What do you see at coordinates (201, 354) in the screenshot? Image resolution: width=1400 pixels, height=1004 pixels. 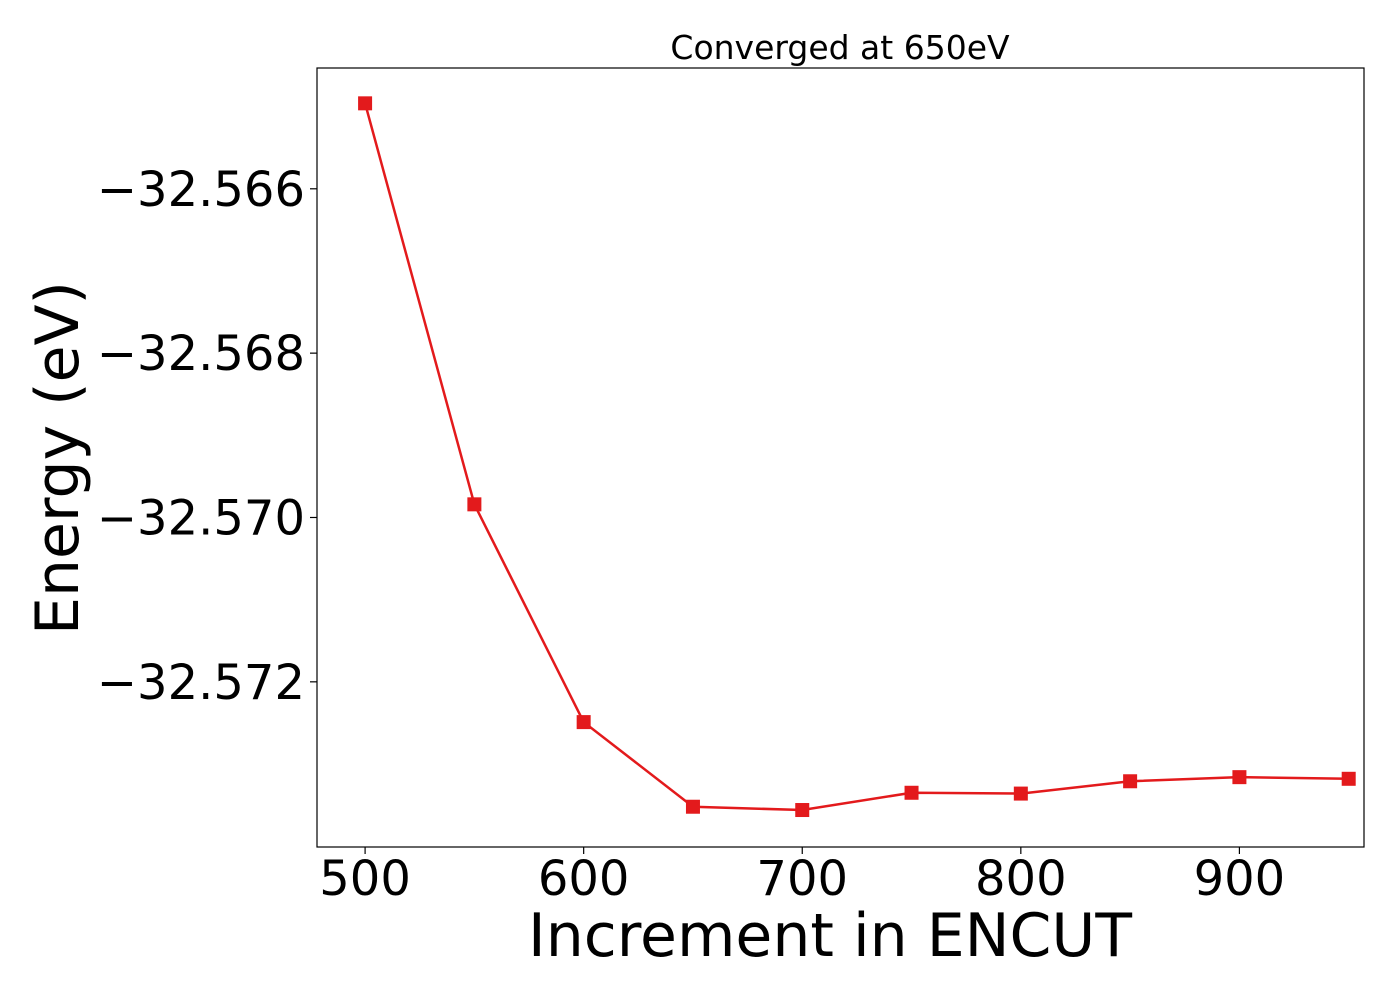 I see `y-tick-label: −32.568` at bounding box center [201, 354].